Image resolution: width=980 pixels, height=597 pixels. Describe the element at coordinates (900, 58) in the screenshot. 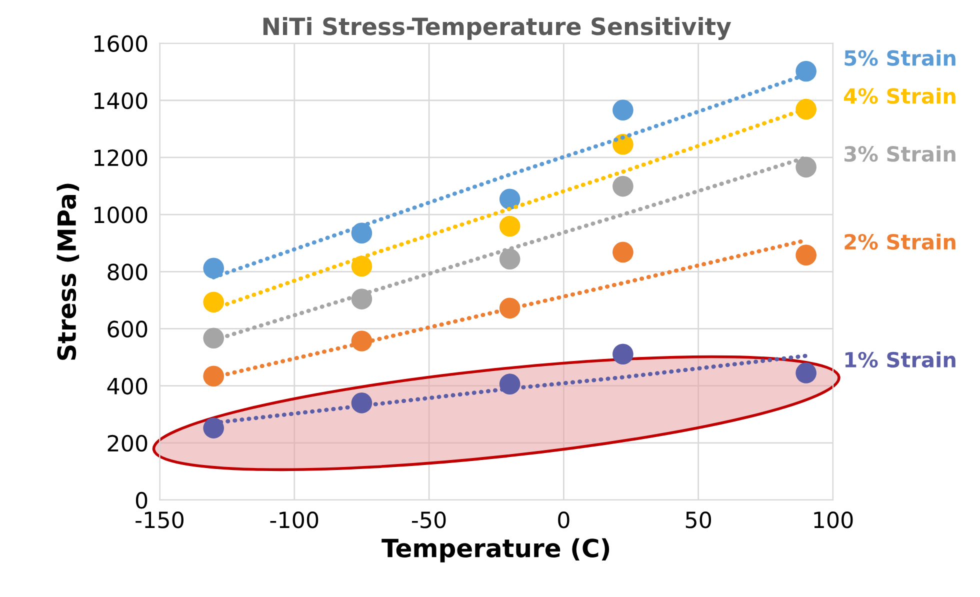

I see `series-label: 5% Strain` at that location.